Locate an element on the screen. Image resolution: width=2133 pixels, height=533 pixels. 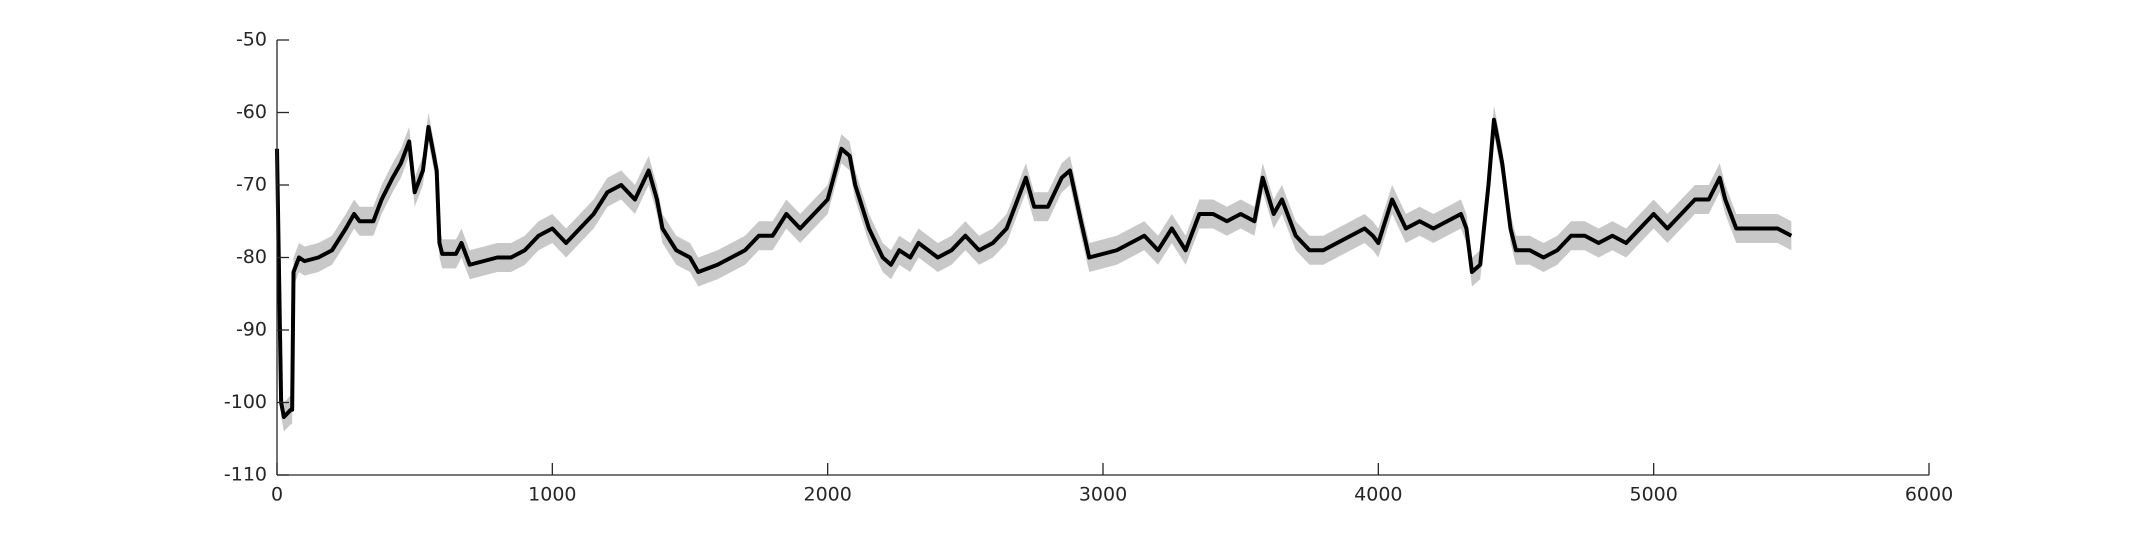
x-tick-label: 4000 is located at coordinates (1378, 495).